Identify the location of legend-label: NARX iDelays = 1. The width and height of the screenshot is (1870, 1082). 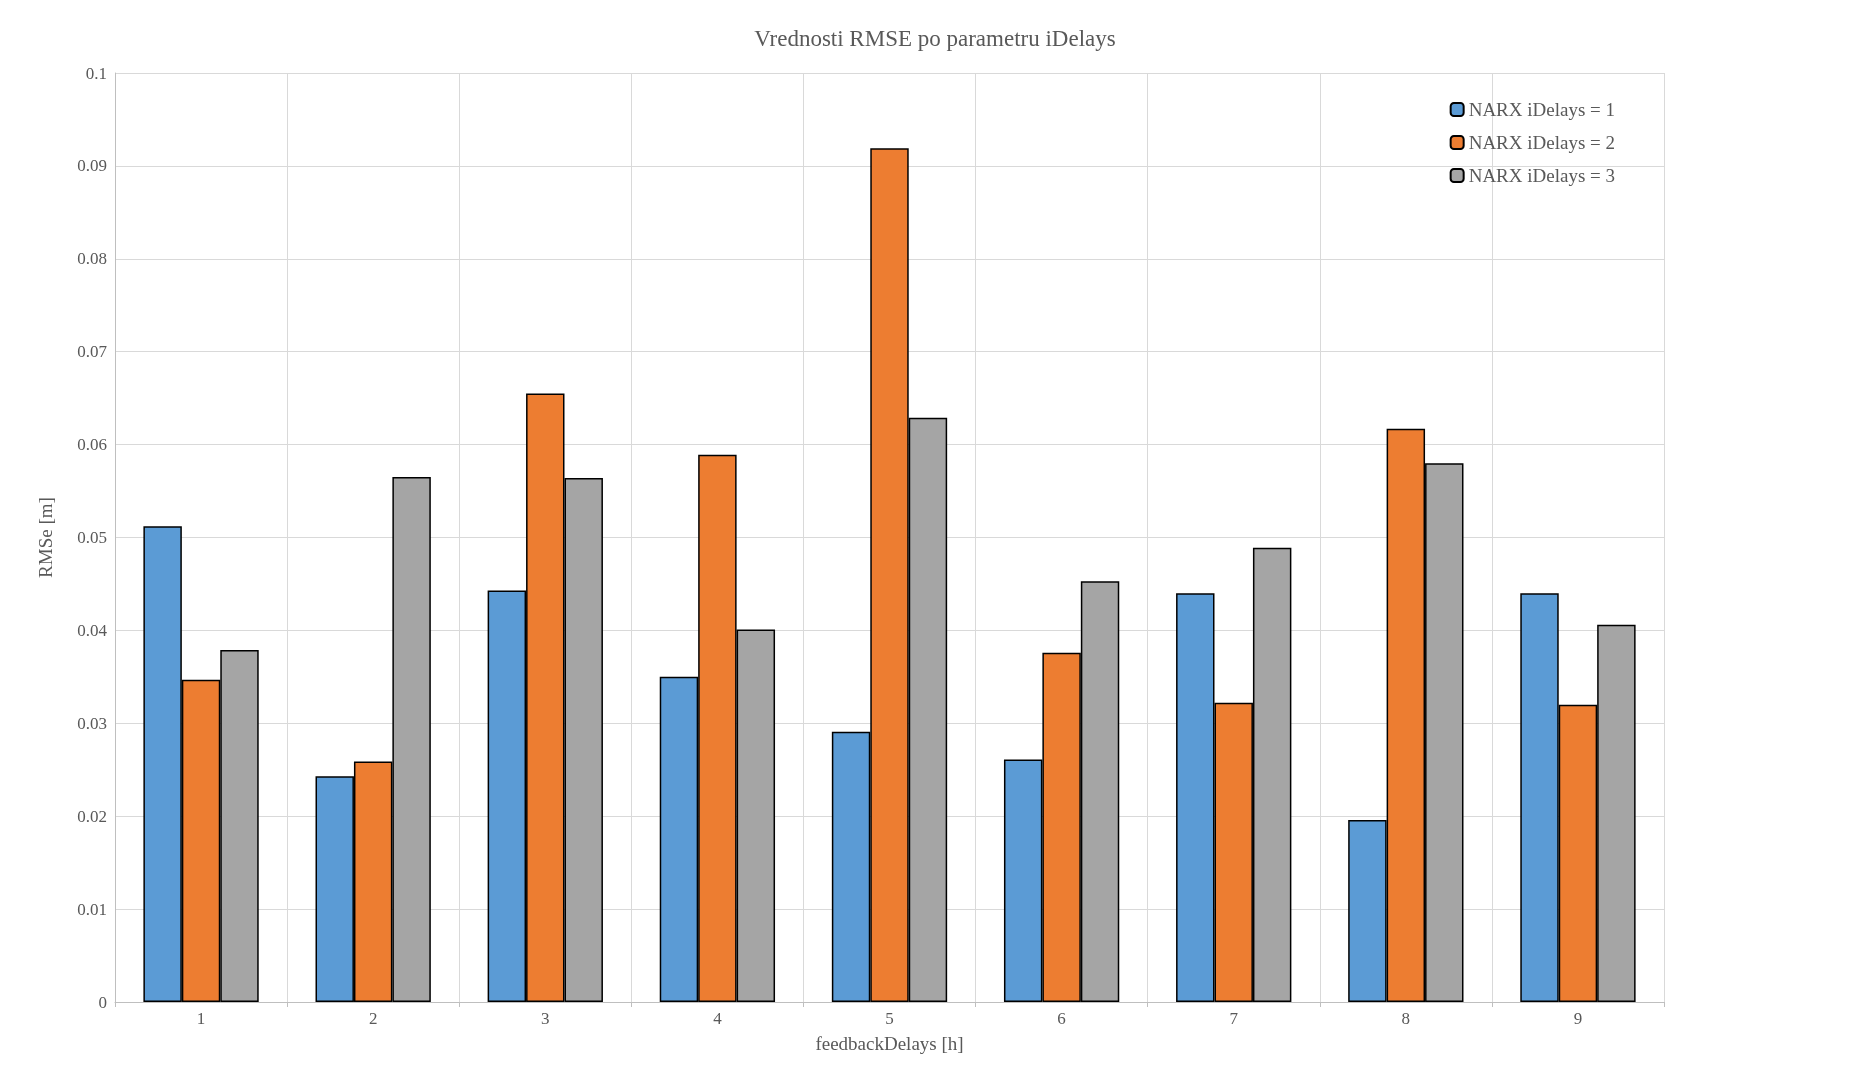
(1541, 109).